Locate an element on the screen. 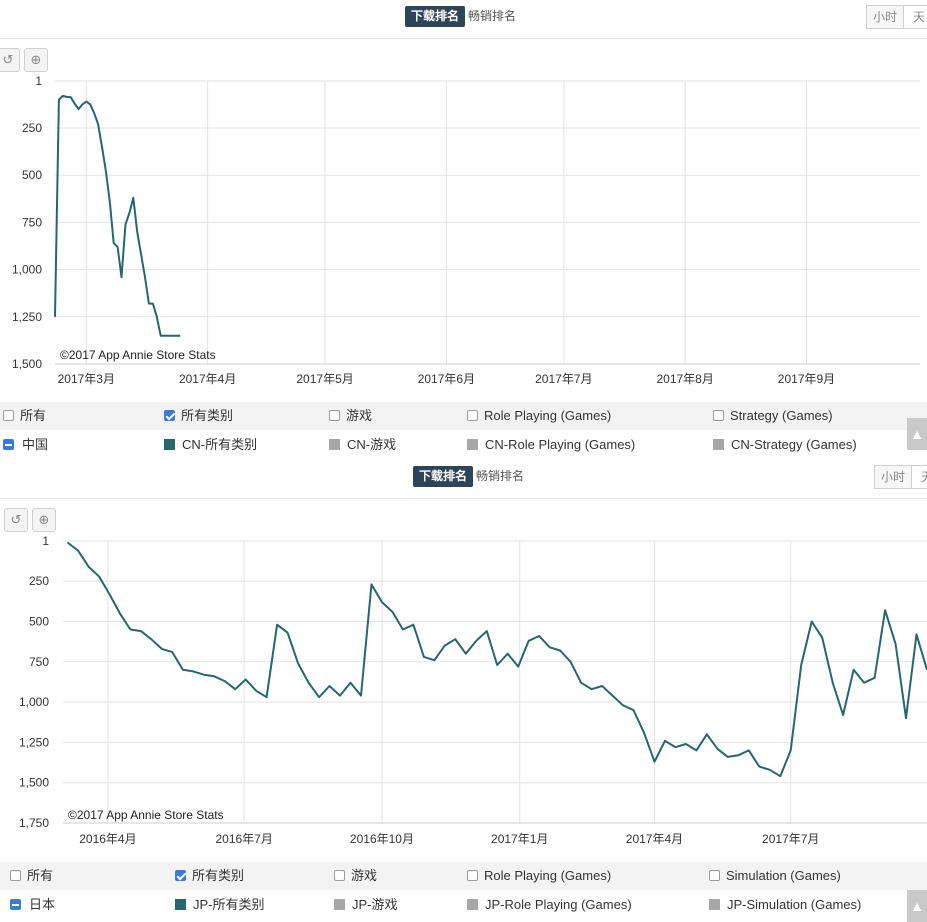 The image size is (927, 922). legend-series-jp-all: JP-所有类别 is located at coordinates (220, 905).